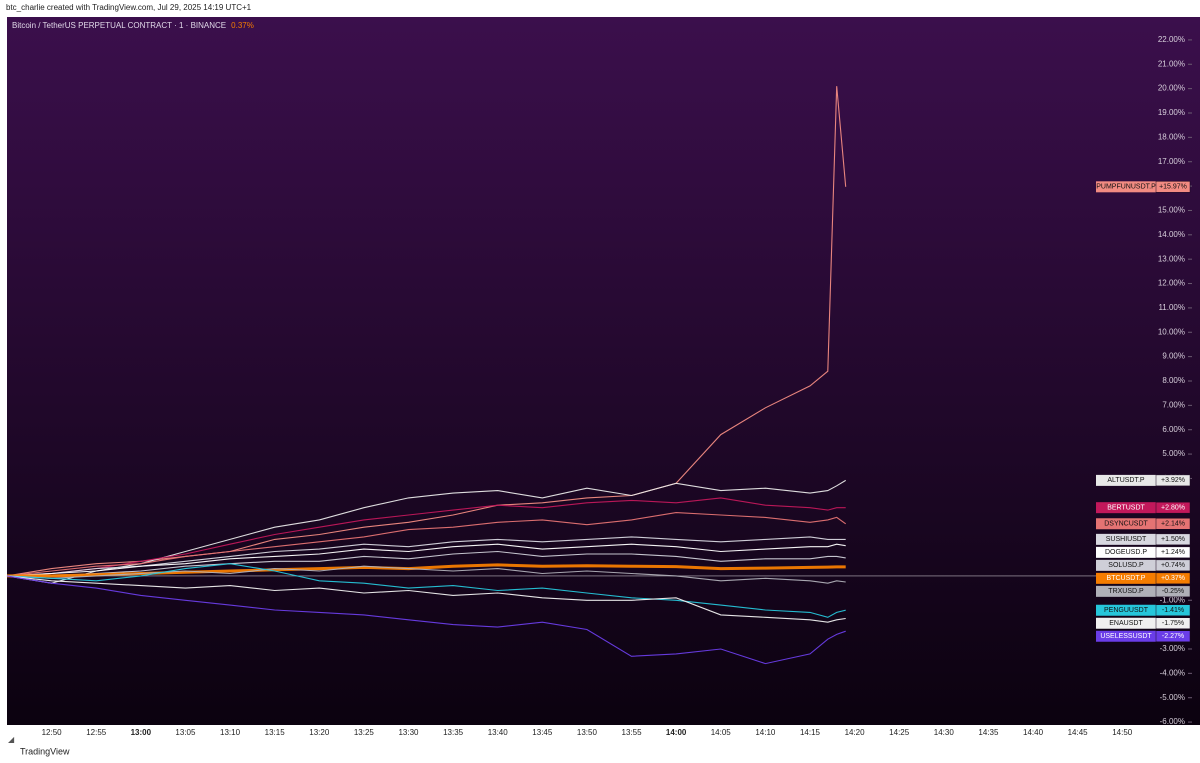 This screenshot has width=1200, height=763. What do you see at coordinates (453, 732) in the screenshot?
I see `x-tick-label: 13:35` at bounding box center [453, 732].